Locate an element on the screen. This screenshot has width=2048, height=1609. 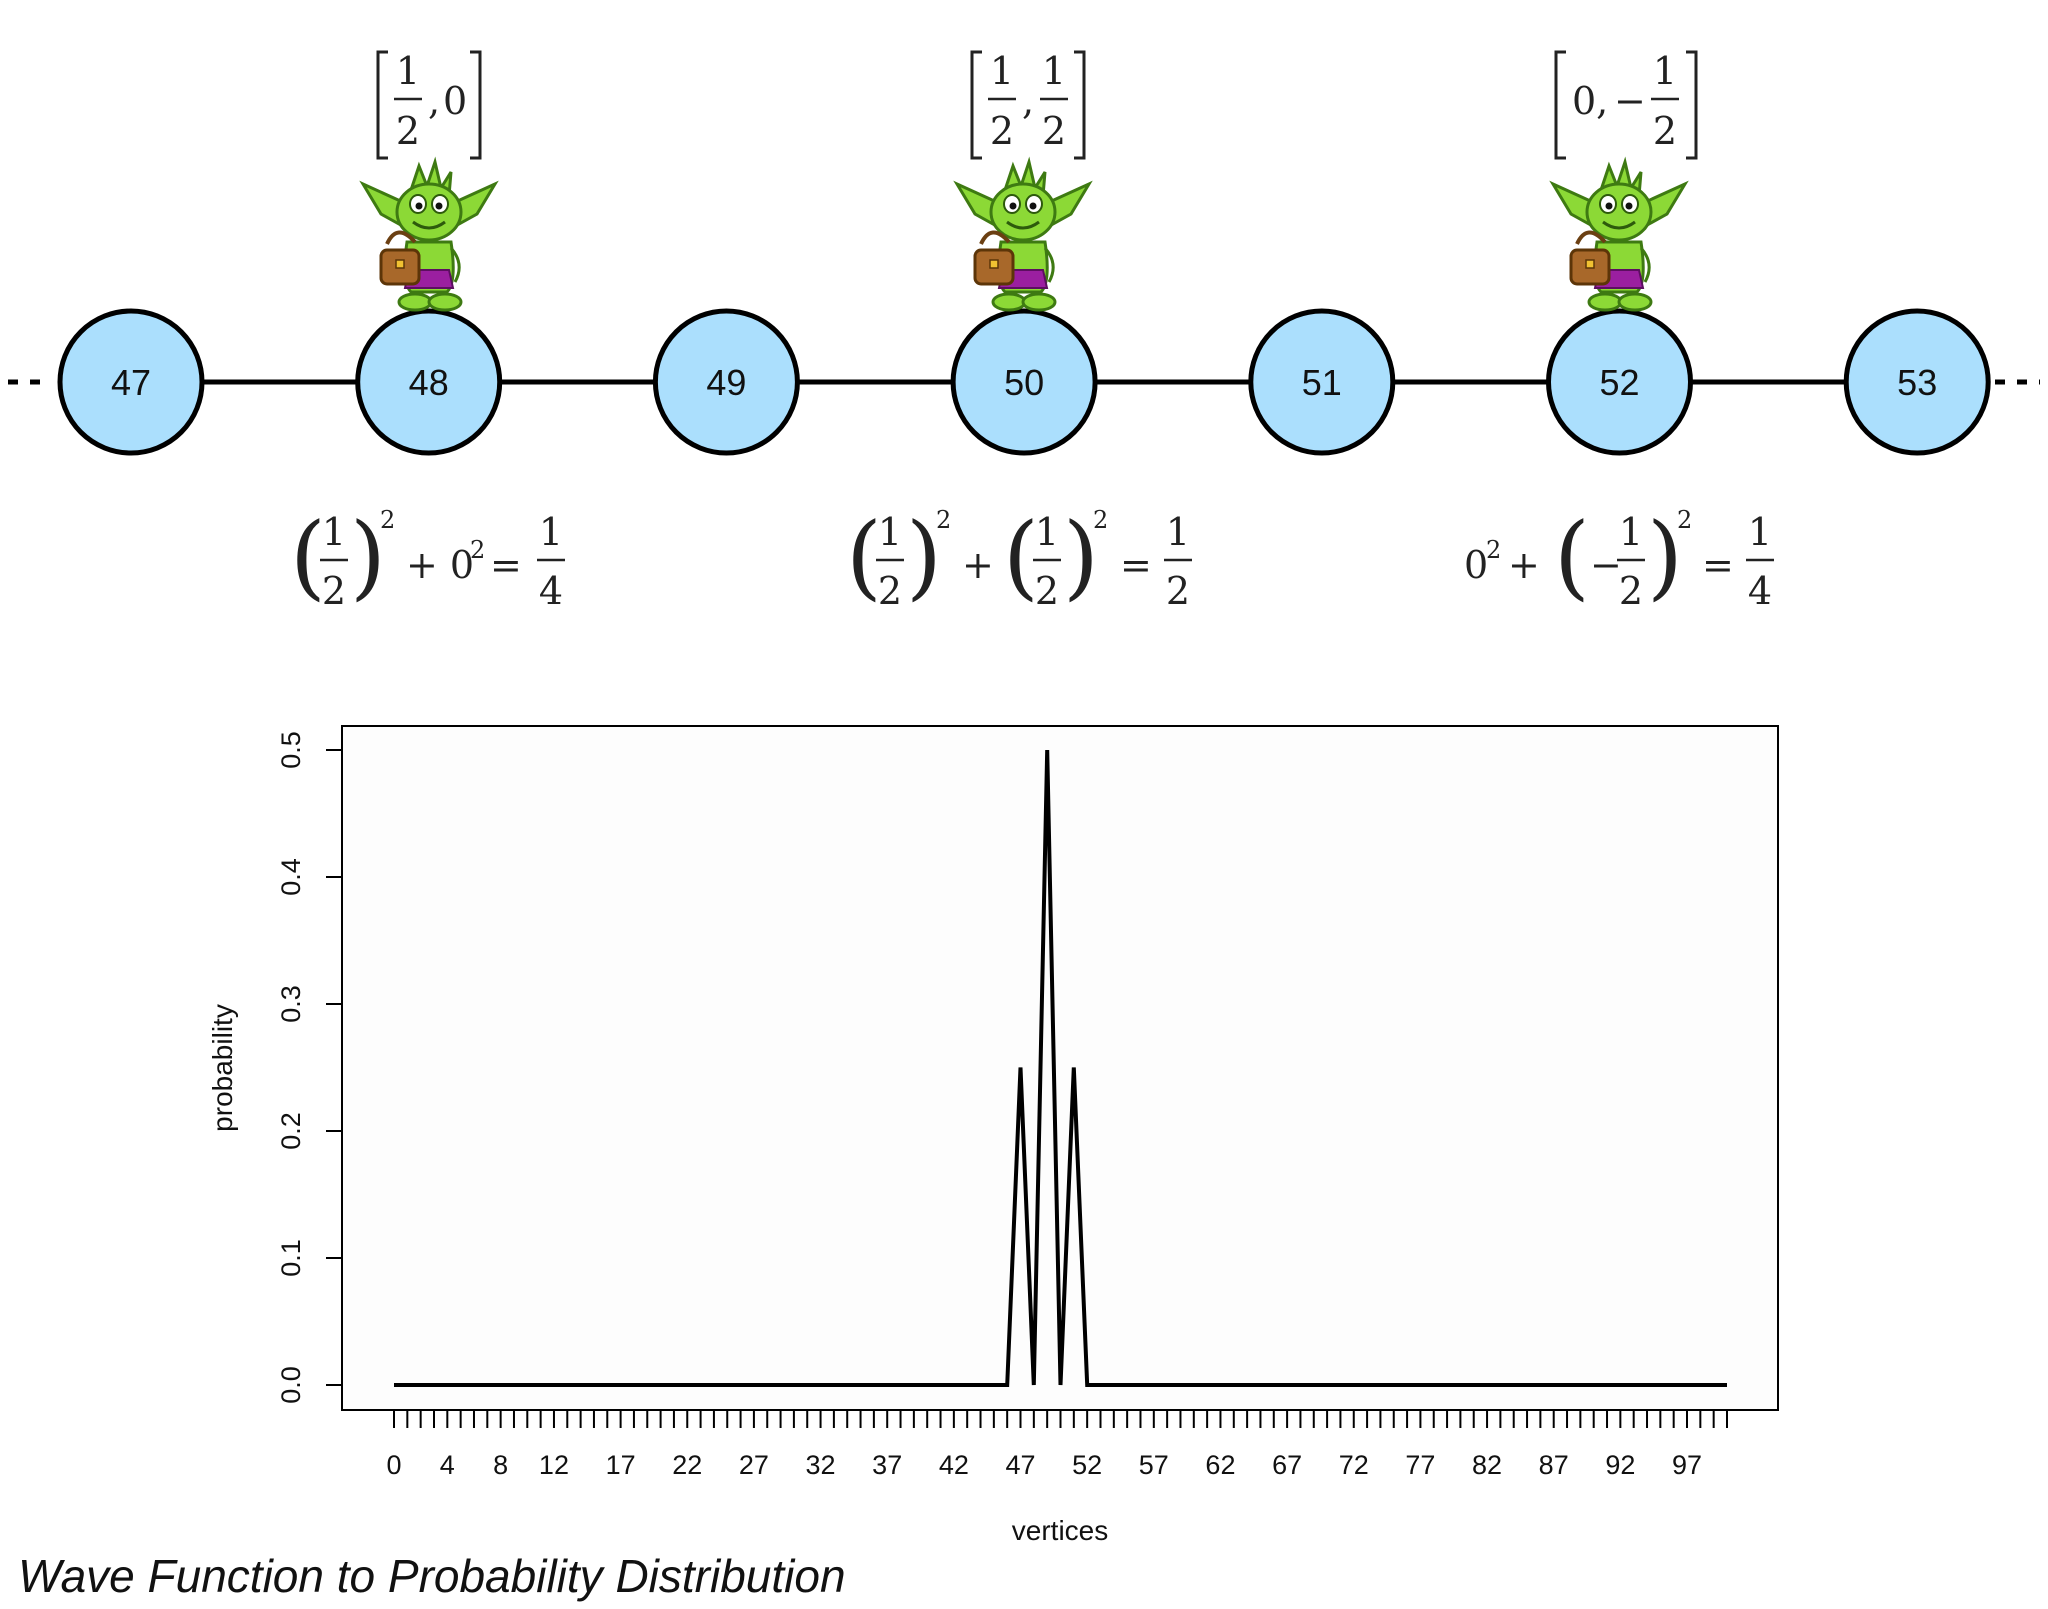
x-tick-label: 42 is located at coordinates (954, 1465).